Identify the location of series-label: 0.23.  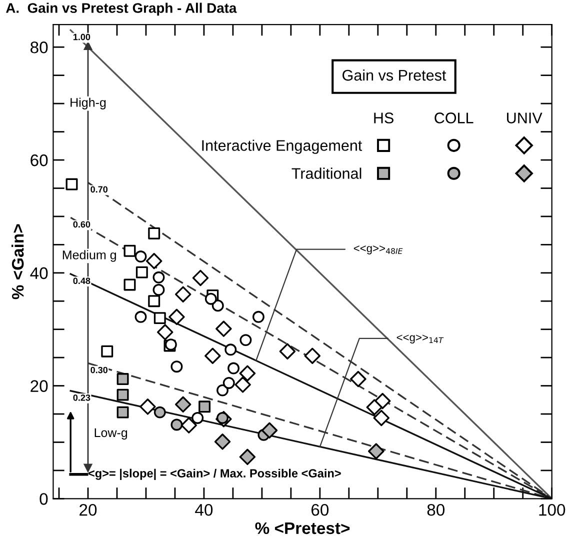
(81, 397).